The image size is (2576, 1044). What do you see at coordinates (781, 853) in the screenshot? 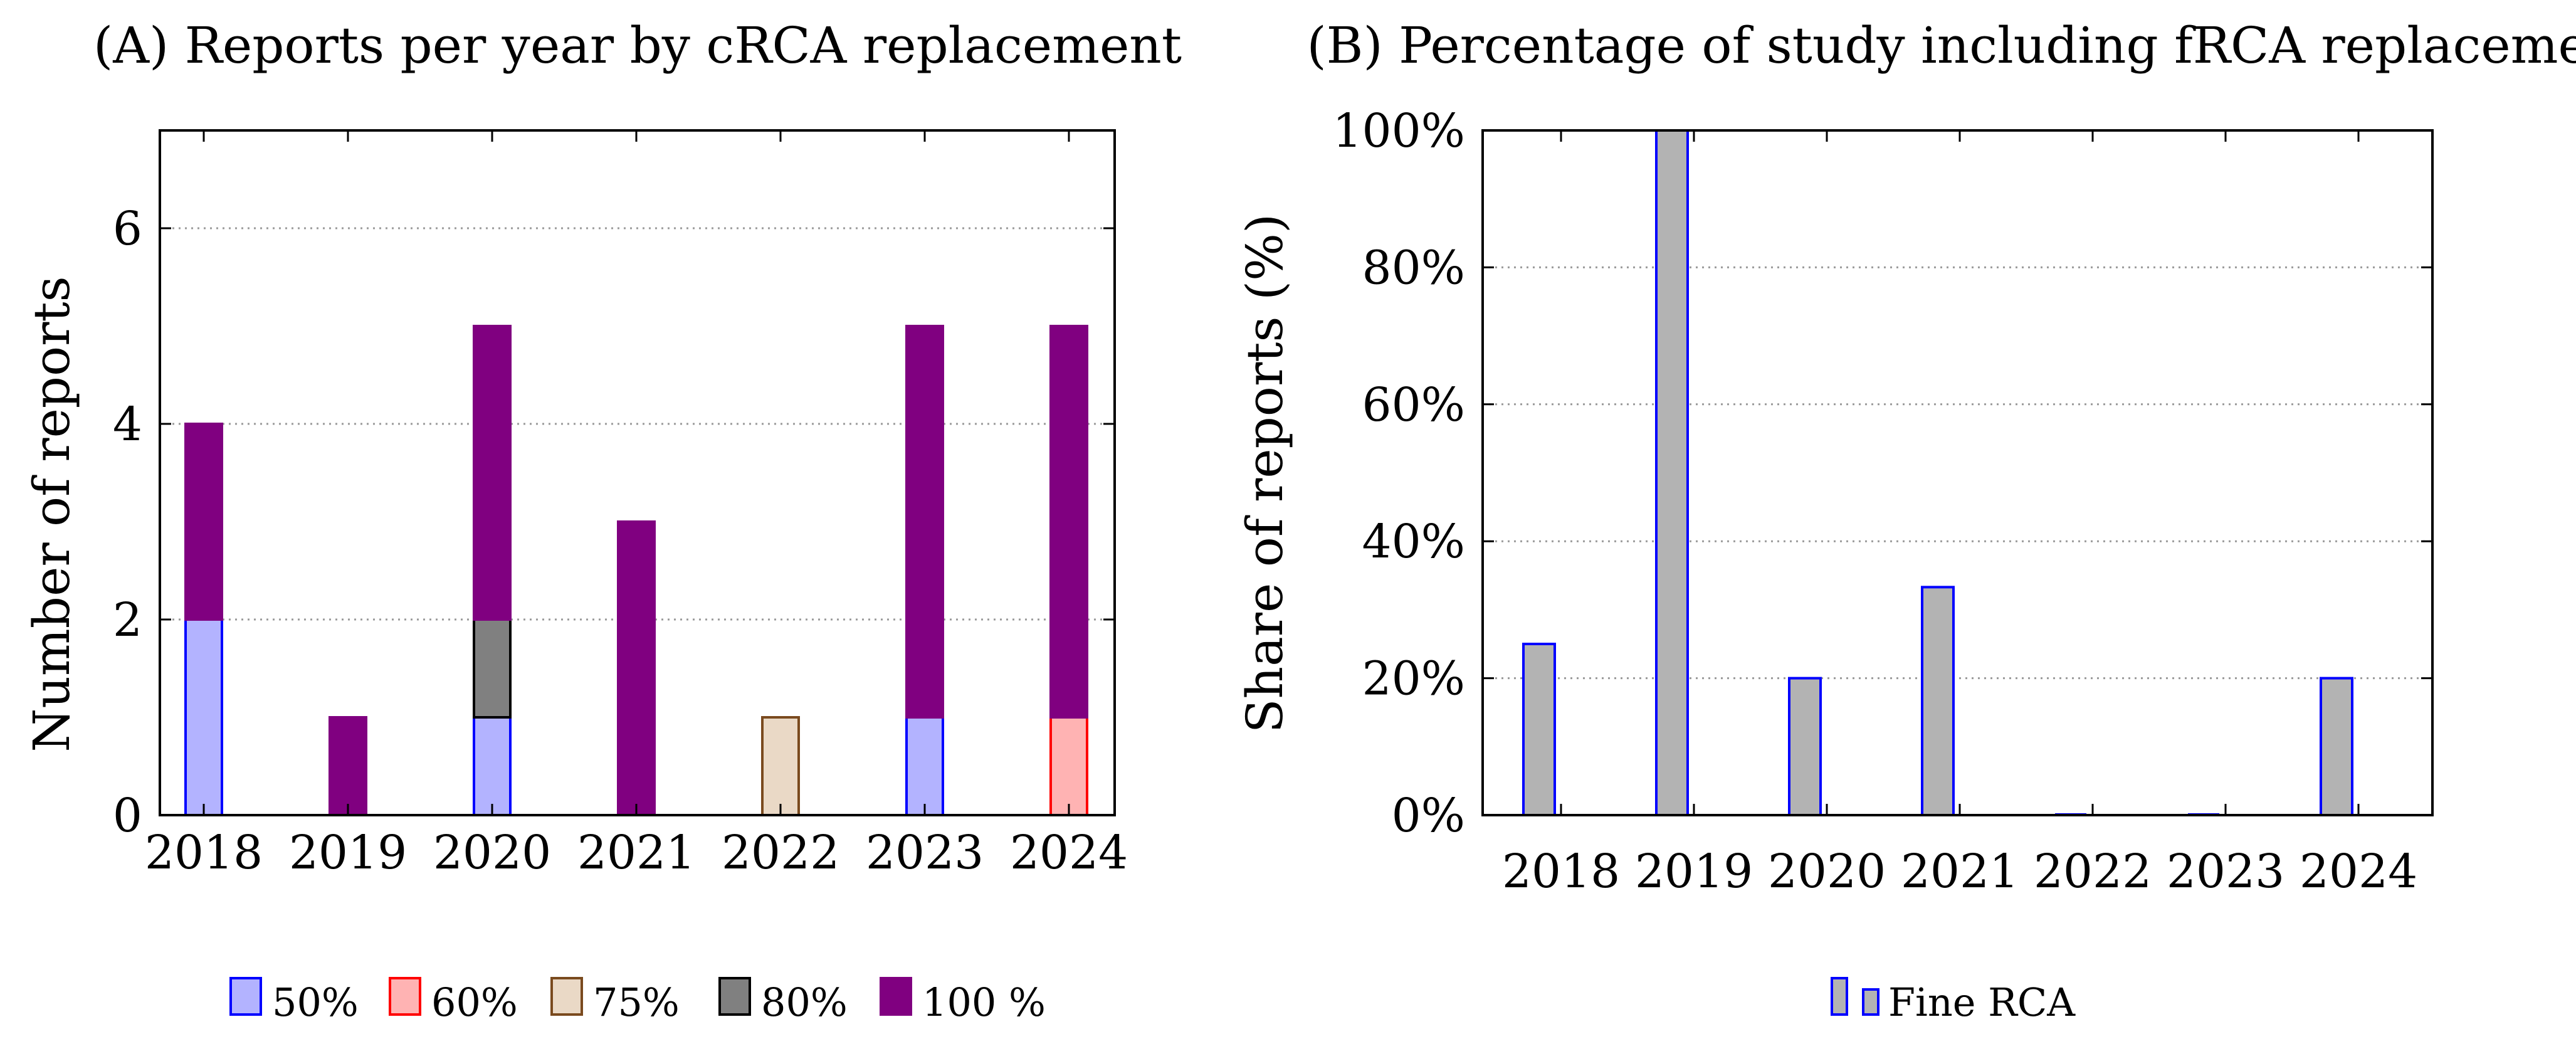
I see `chart-a-x-tick-label: 2022` at bounding box center [781, 853].